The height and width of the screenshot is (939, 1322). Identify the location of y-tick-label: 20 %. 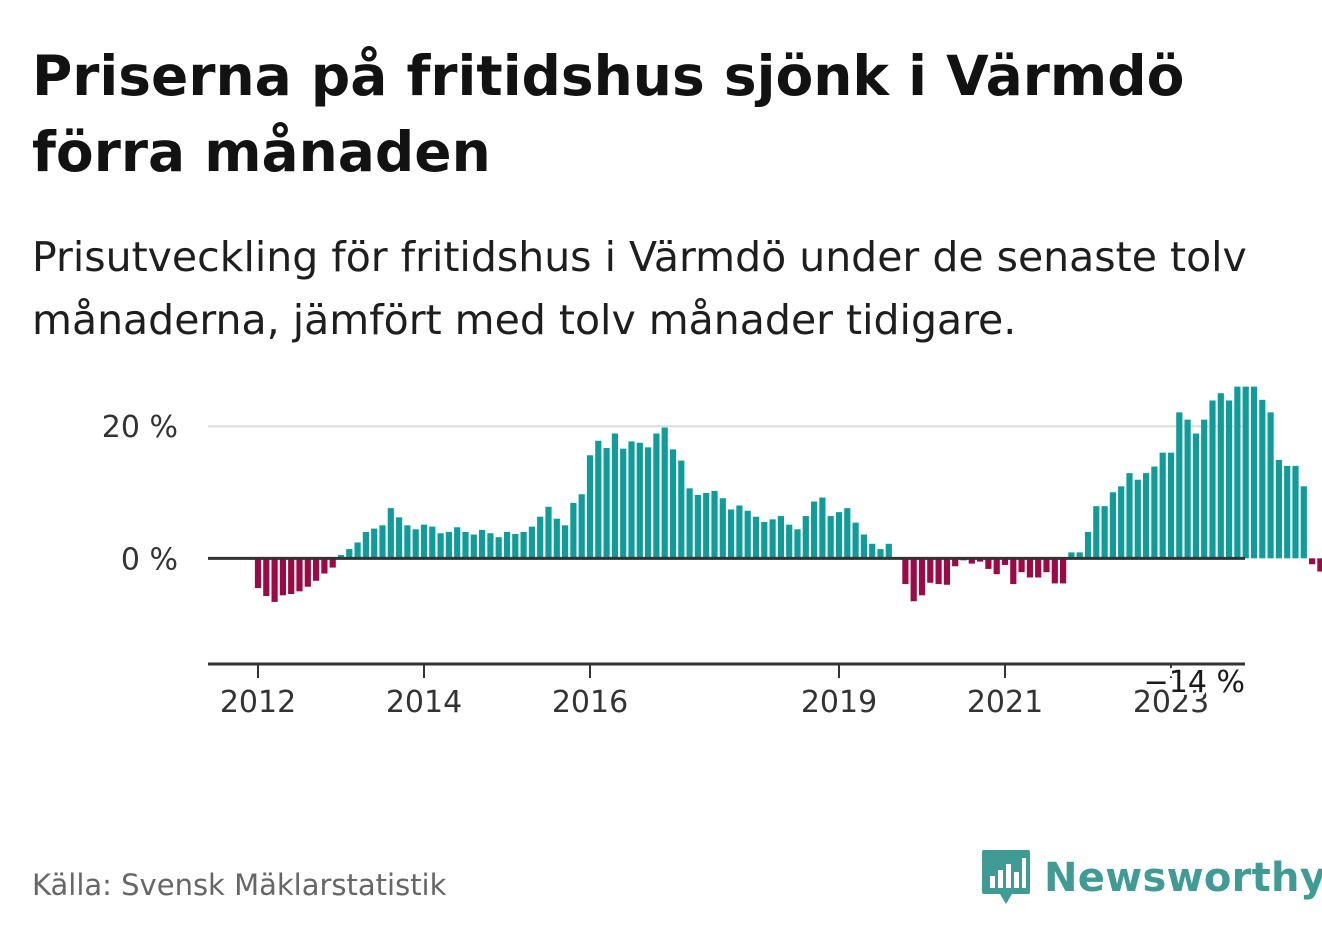
(140, 427).